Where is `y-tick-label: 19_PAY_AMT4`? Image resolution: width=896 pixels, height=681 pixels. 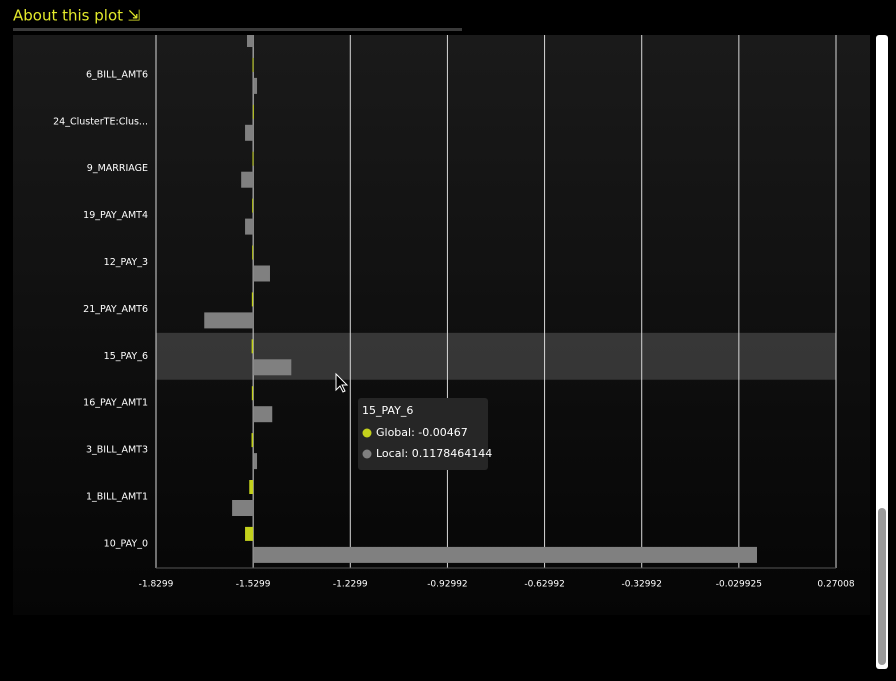
y-tick-label: 19_PAY_AMT4 is located at coordinates (115, 215).